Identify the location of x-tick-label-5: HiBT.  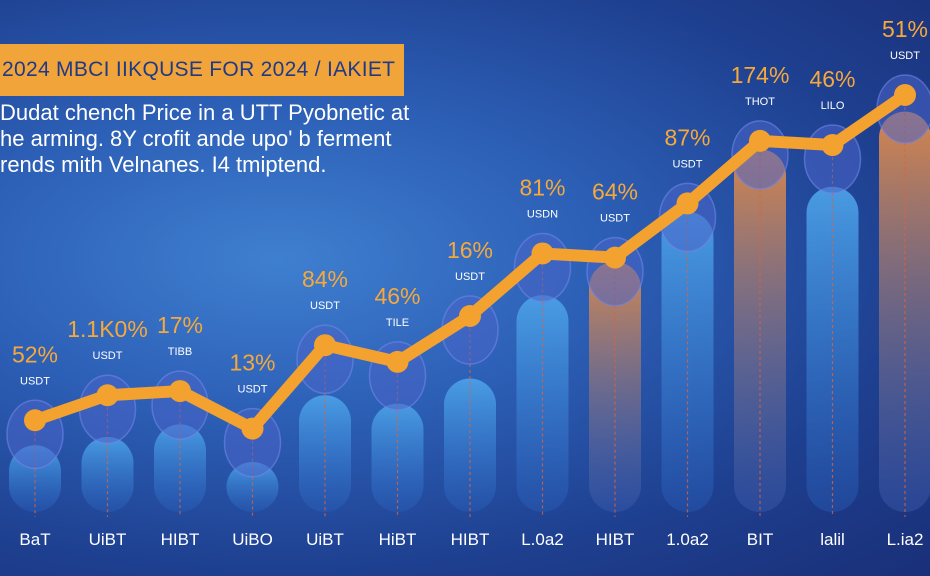
(398, 539).